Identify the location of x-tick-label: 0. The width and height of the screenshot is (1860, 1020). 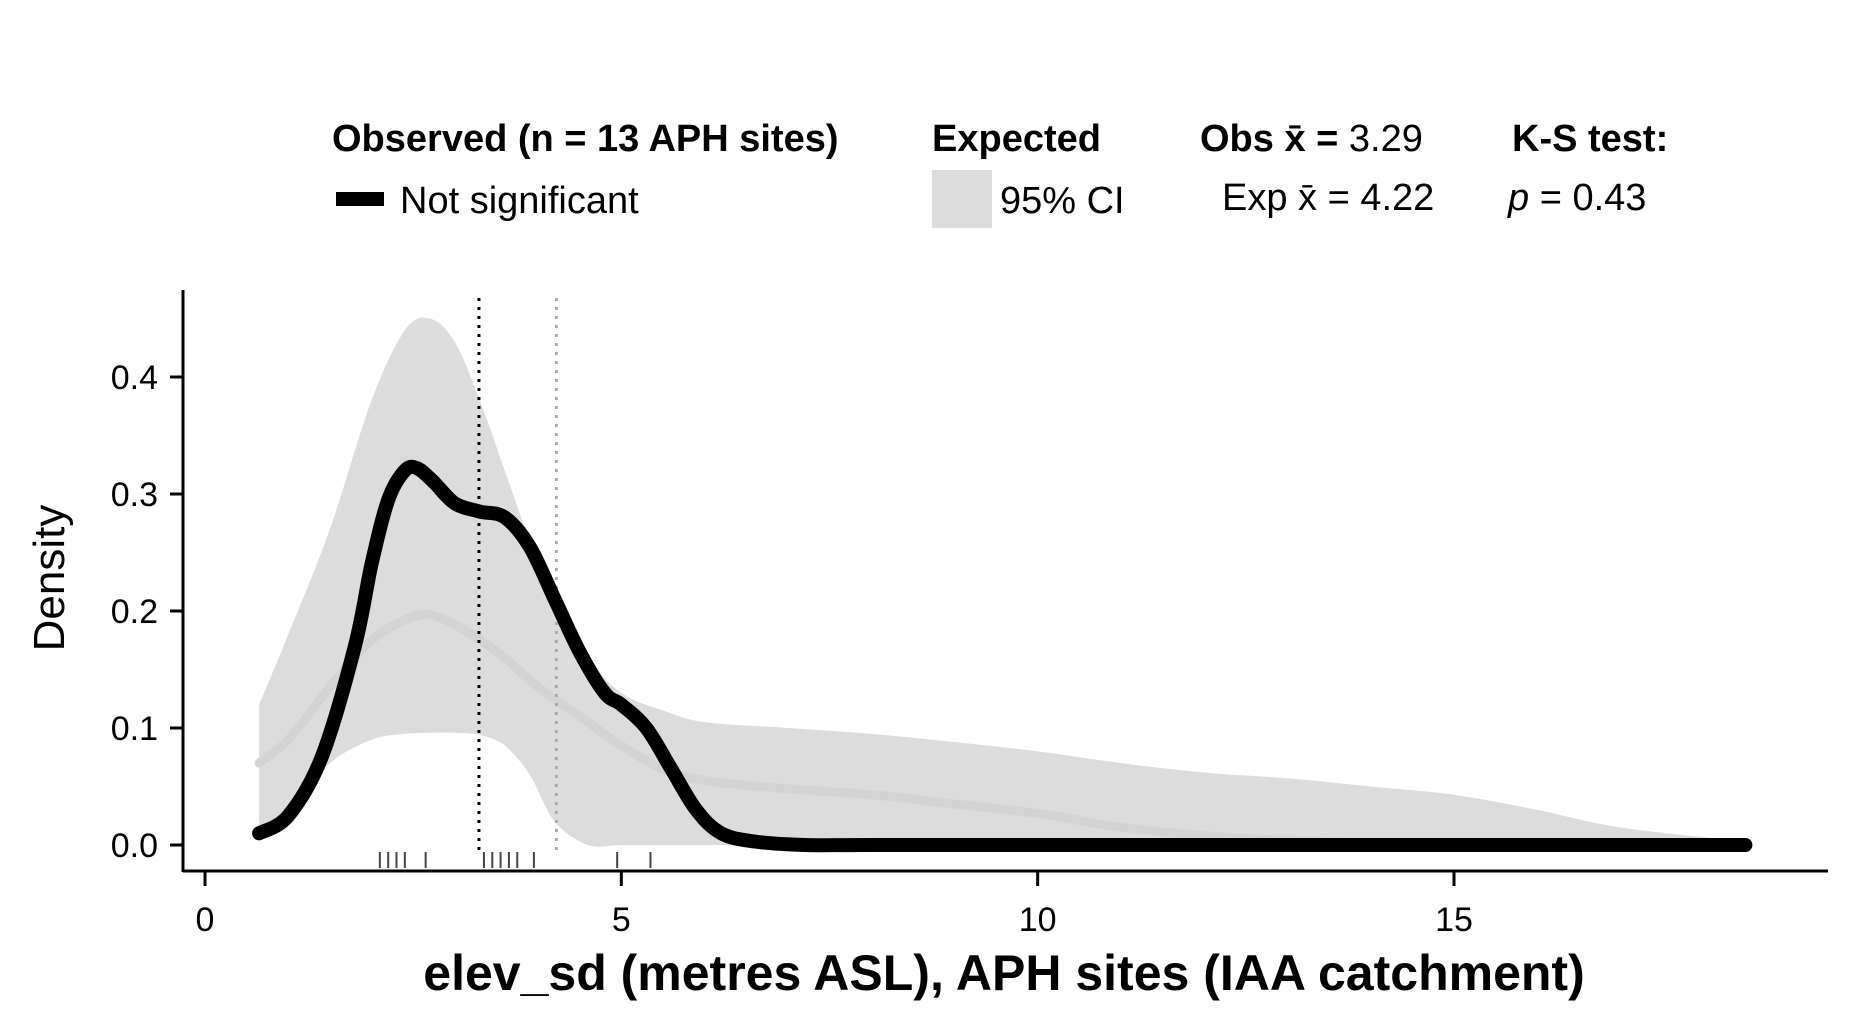
(205, 920).